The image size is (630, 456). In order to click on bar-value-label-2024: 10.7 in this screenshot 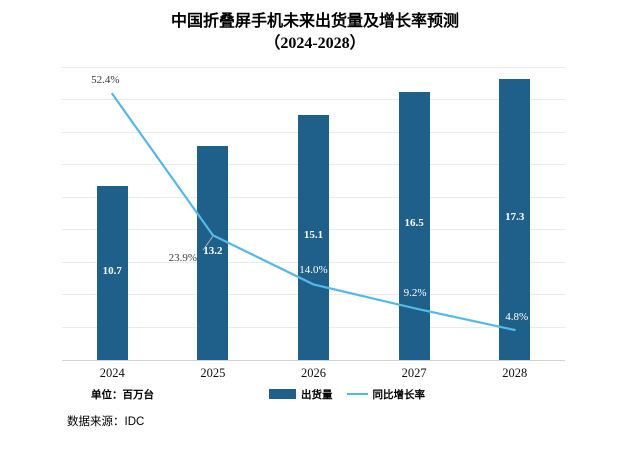, I will do `click(112, 271)`.